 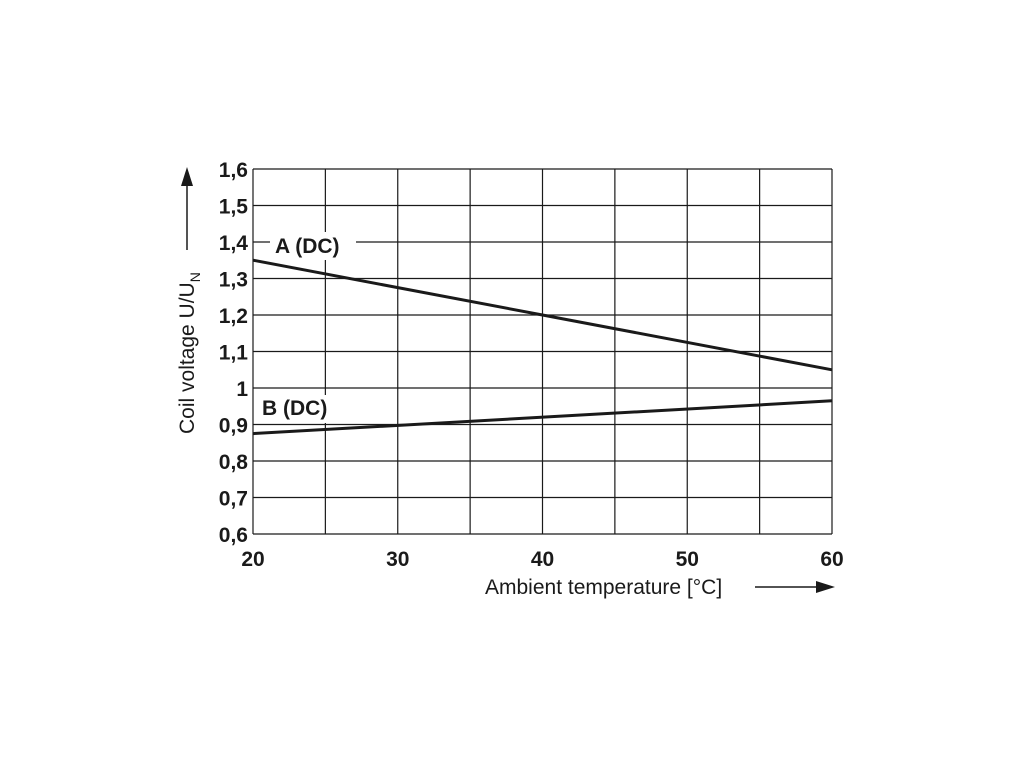 I want to click on x-tick-label: 20, so click(x=252, y=559).